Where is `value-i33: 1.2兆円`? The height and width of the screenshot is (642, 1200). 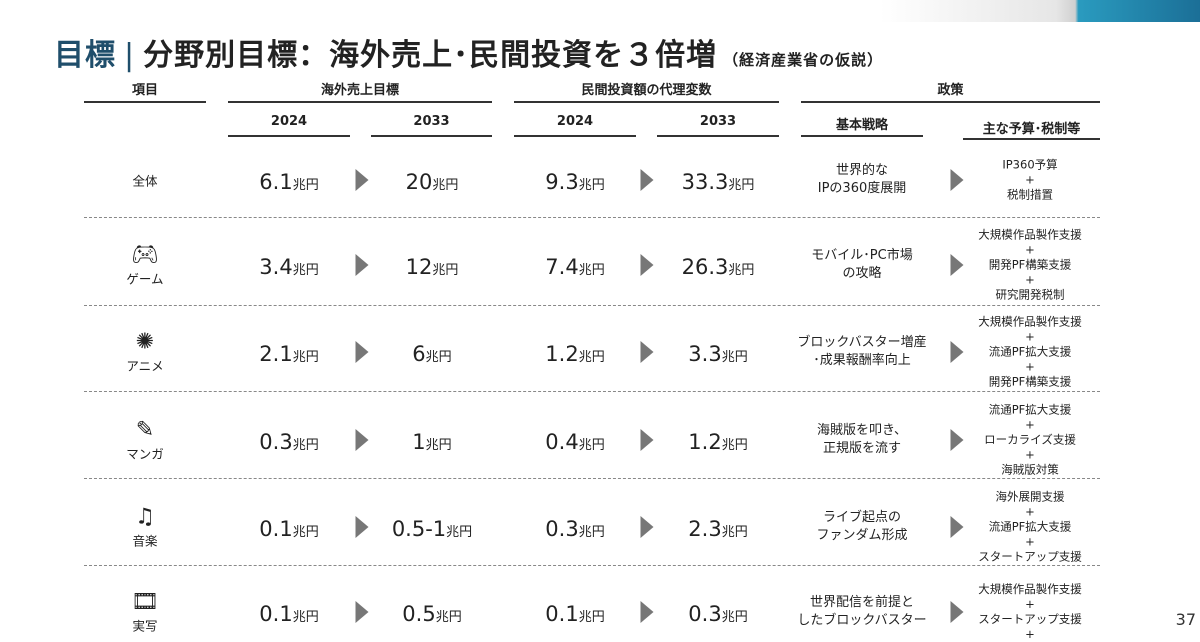 value-i33: 1.2兆円 is located at coordinates (718, 442).